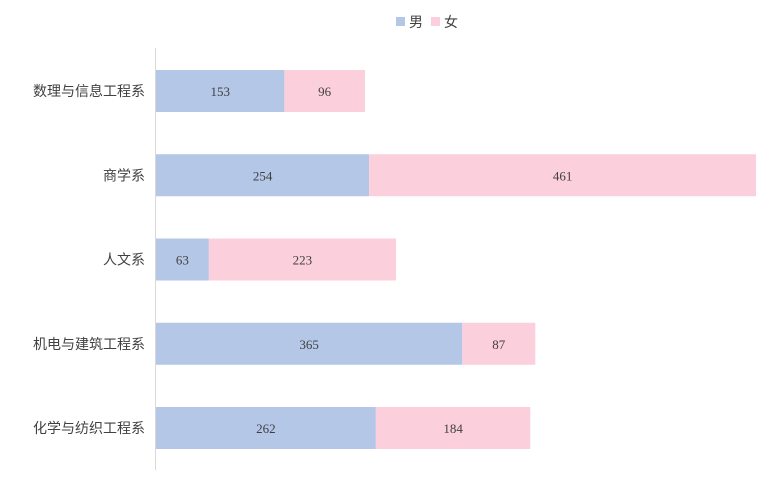 This screenshot has width=776, height=500. I want to click on data-label: 184, so click(453, 428).